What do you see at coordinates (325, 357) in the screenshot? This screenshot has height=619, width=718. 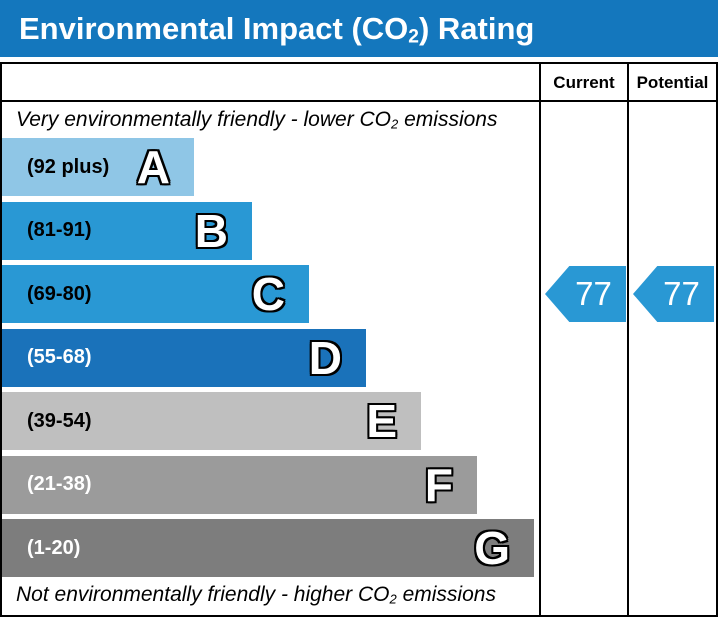 I see `band-letter: D` at bounding box center [325, 357].